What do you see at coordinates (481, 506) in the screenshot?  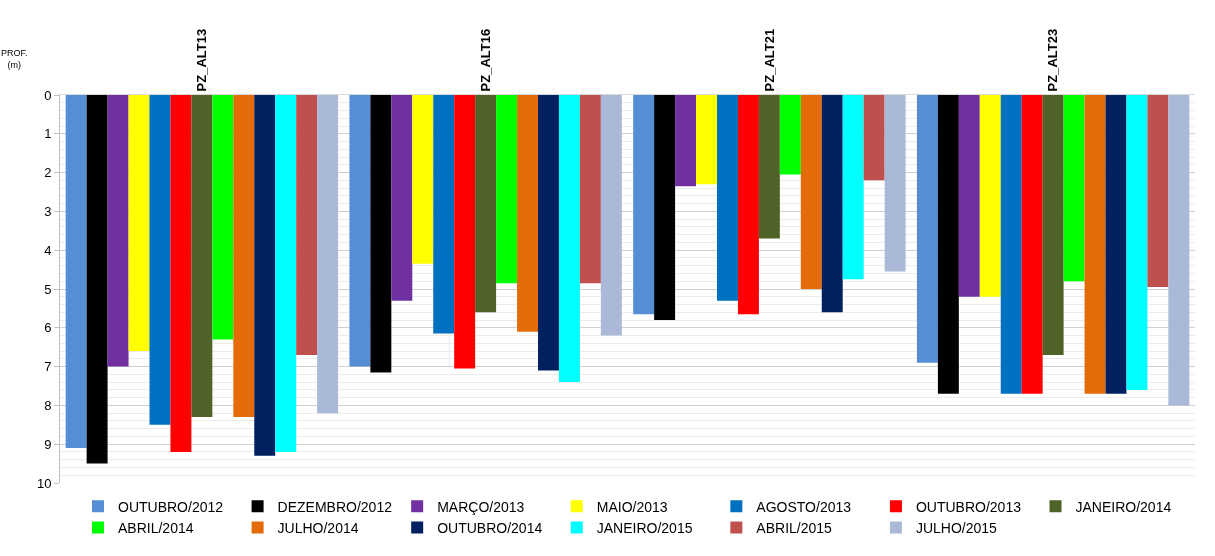 I see `legend-label: MARÇO/2013` at bounding box center [481, 506].